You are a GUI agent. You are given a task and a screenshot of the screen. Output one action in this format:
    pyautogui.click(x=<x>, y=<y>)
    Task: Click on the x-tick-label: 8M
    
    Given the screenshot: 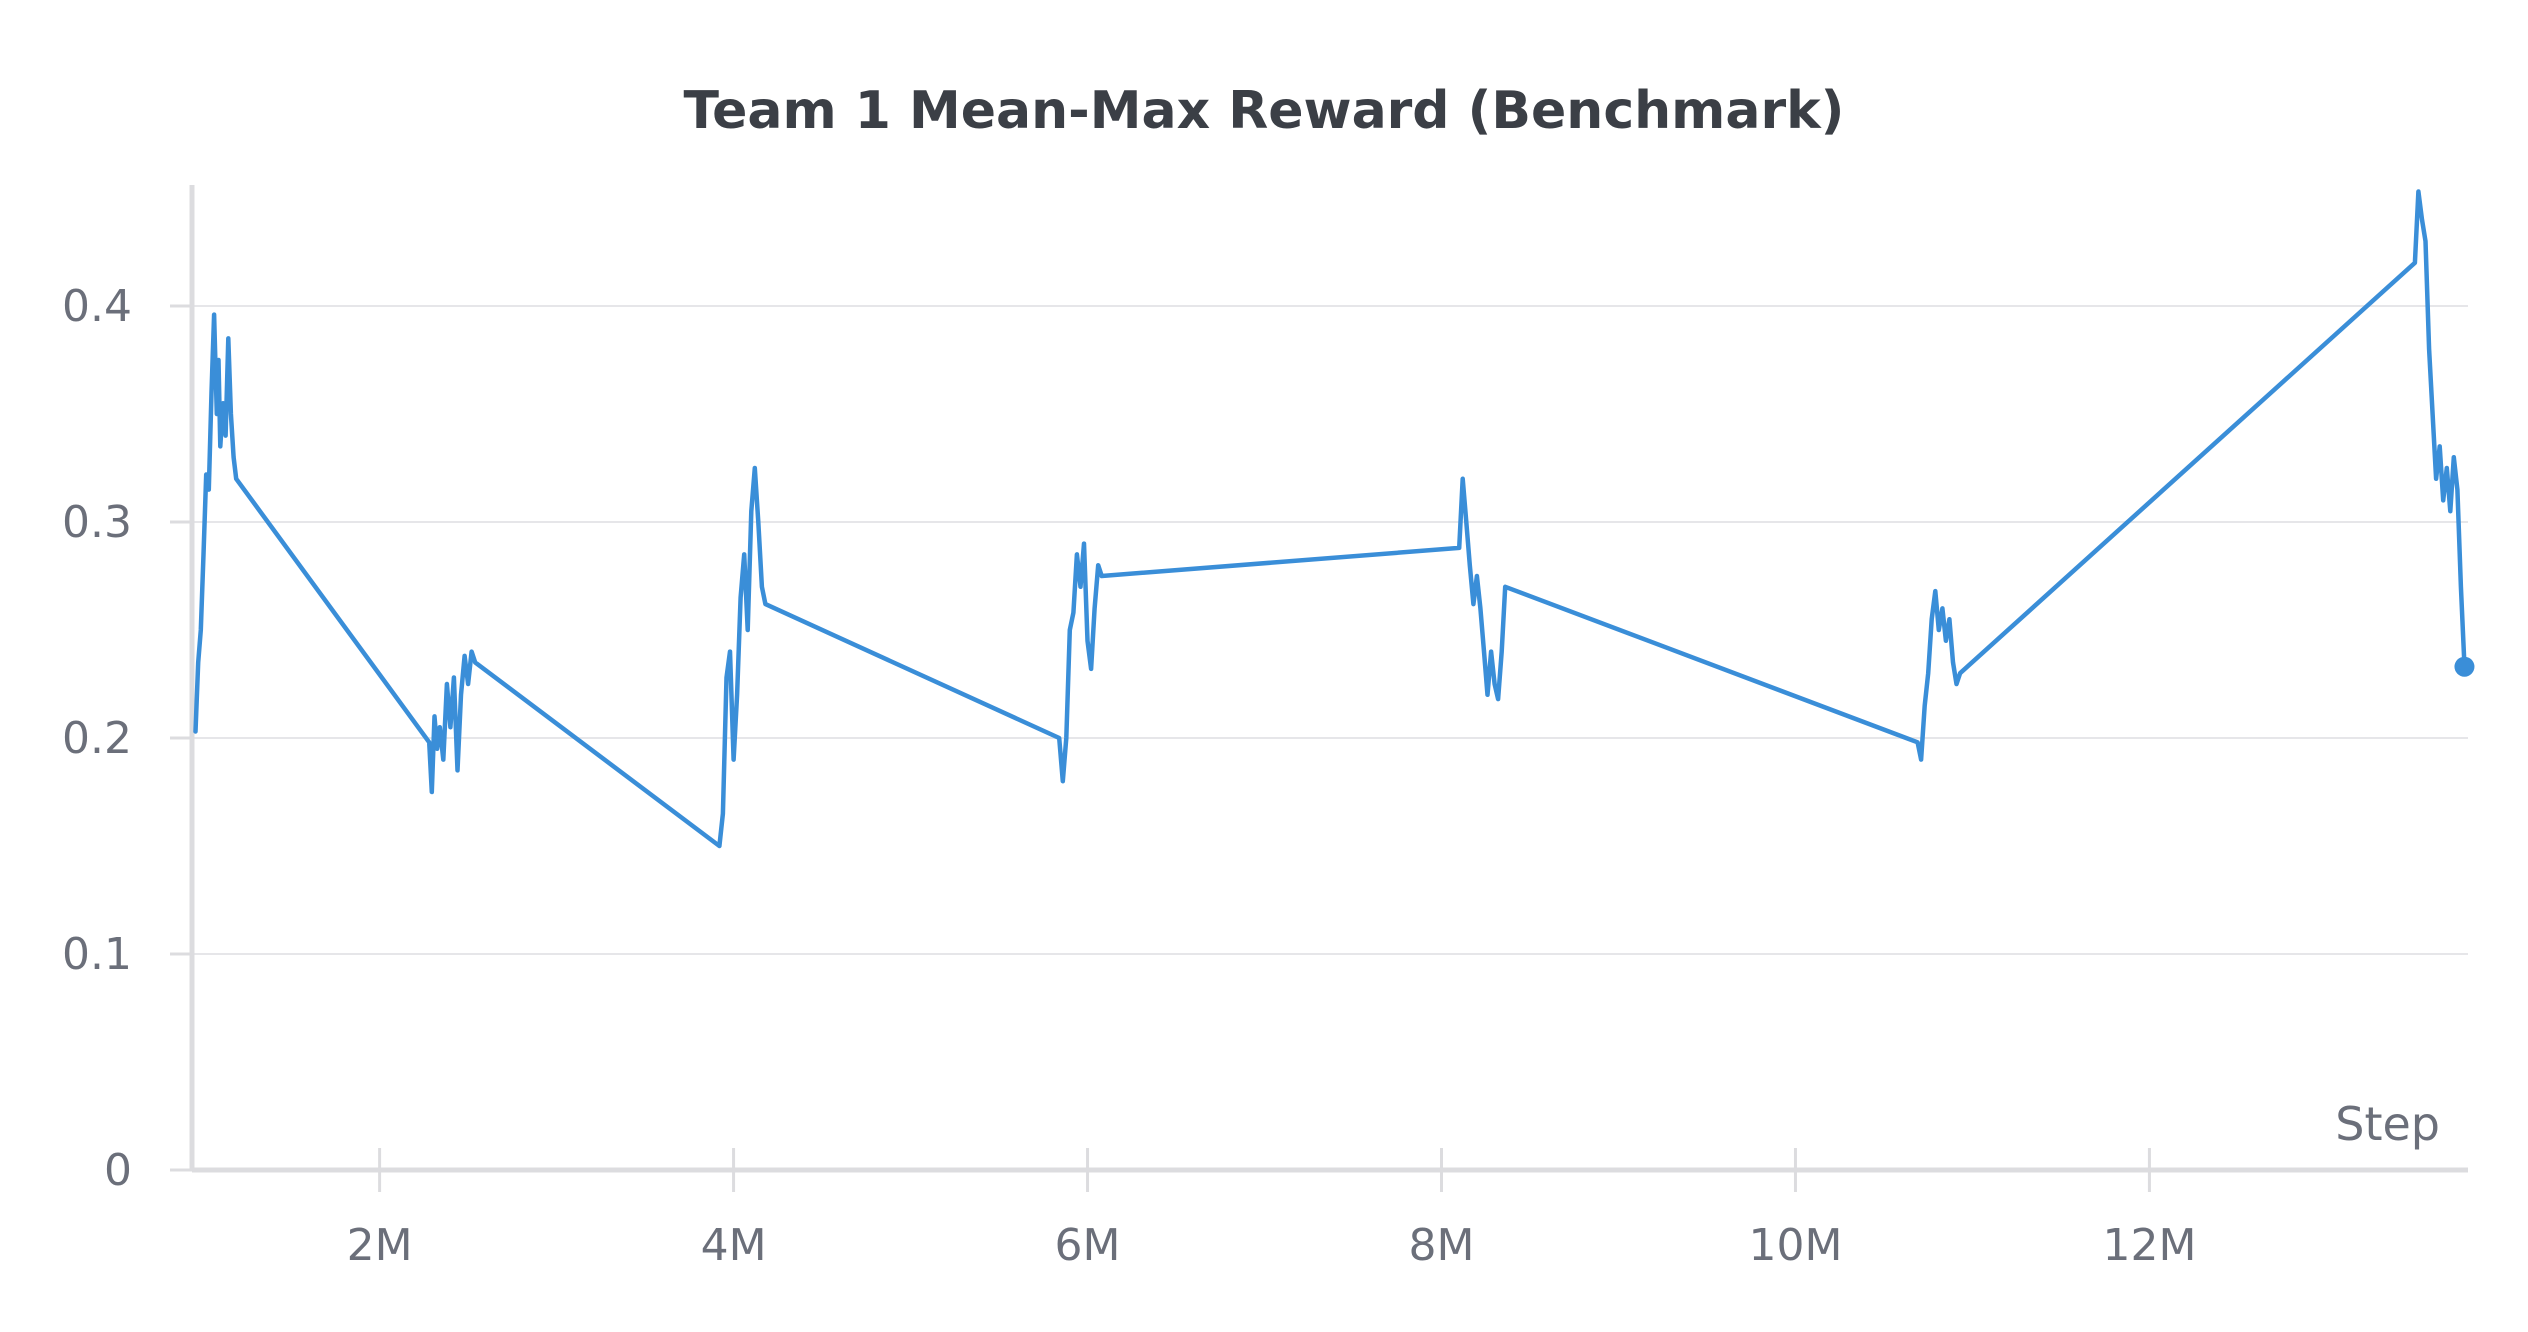 What is the action you would take?
    pyautogui.click(x=1442, y=1245)
    